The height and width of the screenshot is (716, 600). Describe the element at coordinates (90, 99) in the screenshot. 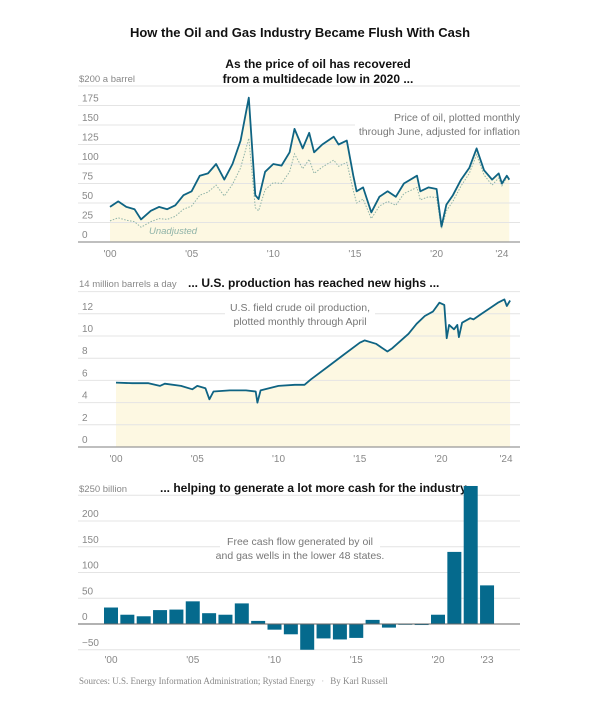

I see `y-tick-label: 175` at that location.